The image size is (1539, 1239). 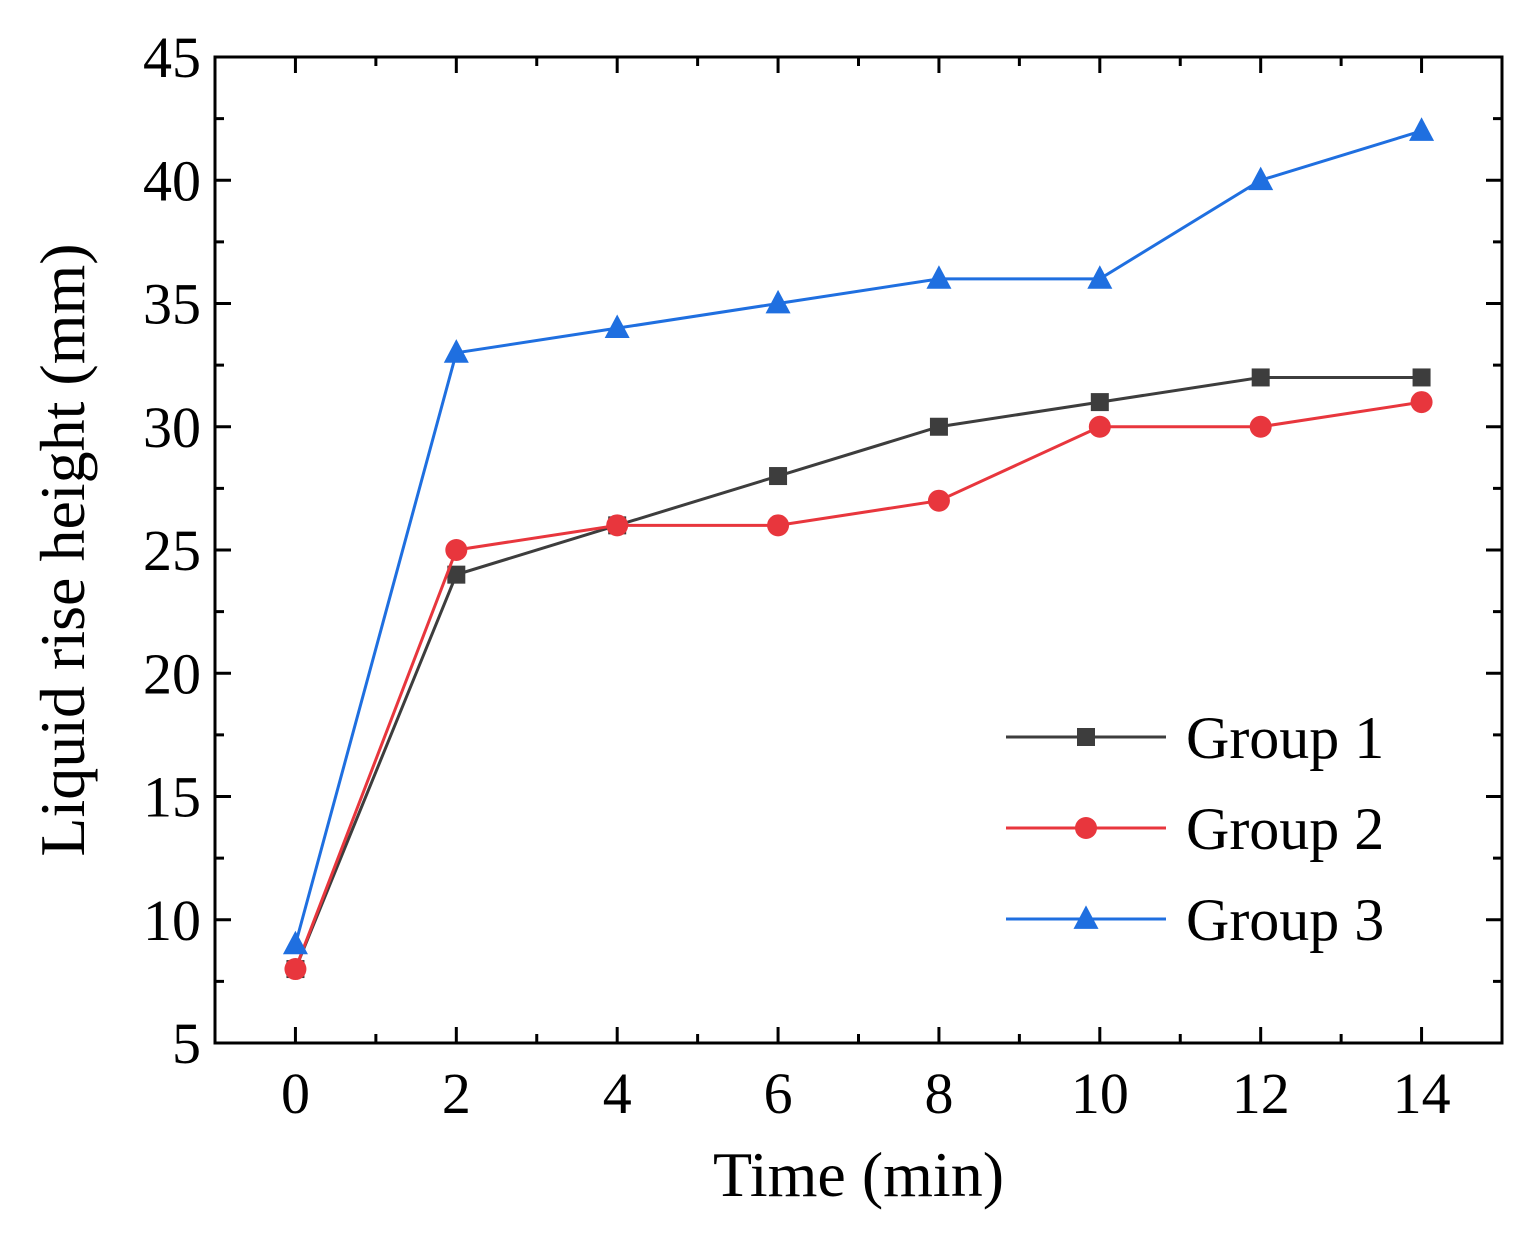 I want to click on x-tick-label: 12, so click(x=1261, y=1093).